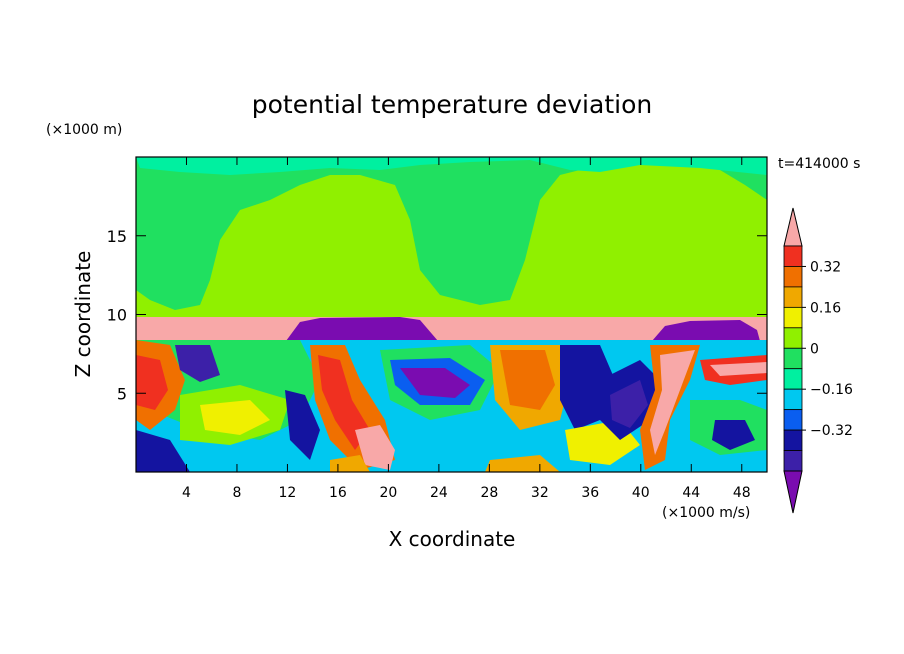 The image size is (904, 654). Describe the element at coordinates (439, 493) in the screenshot. I see `x-tick-label: 24` at that location.